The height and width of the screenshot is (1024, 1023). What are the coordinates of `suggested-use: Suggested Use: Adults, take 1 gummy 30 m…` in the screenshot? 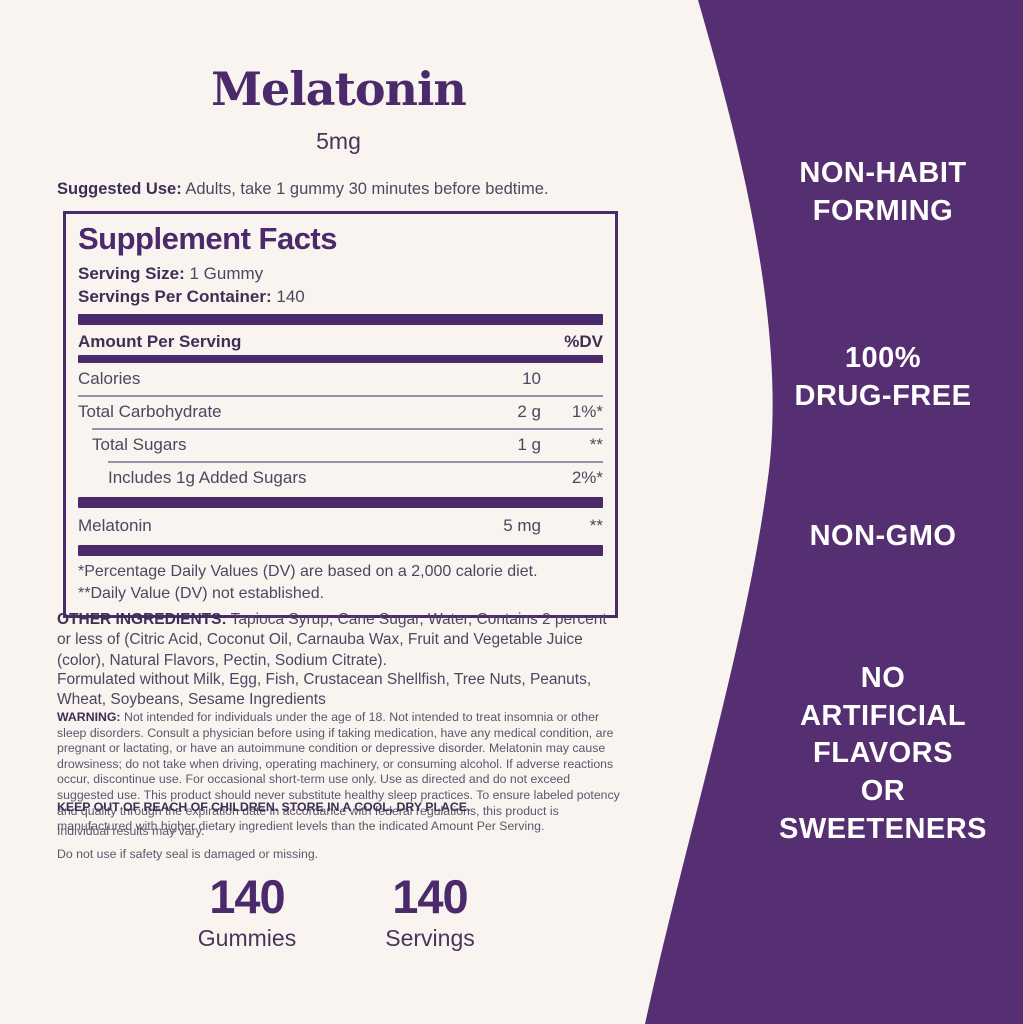 It's located at (338, 189).